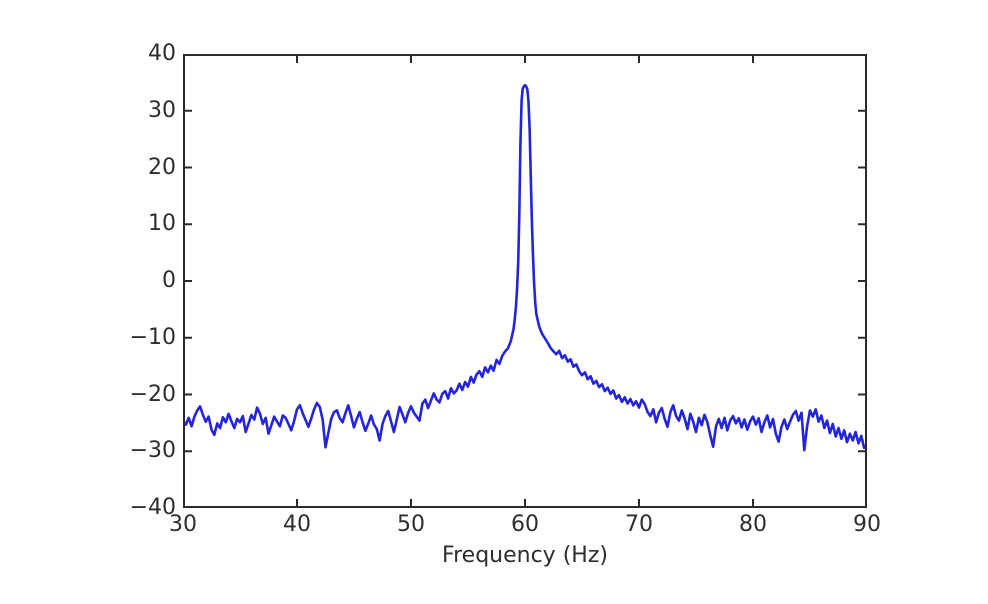  I want to click on y-tick-label: 0, so click(169, 280).